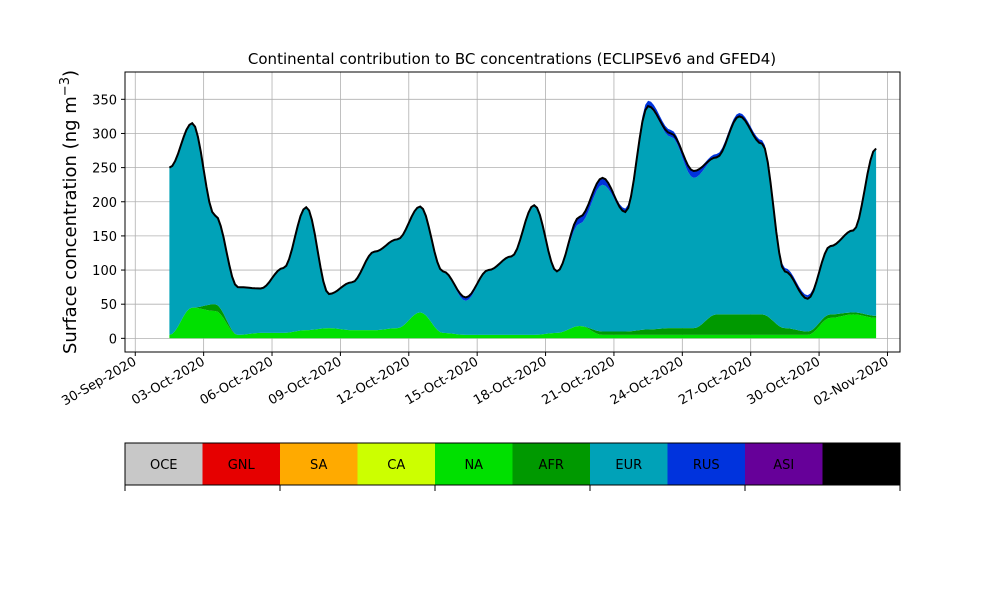 This screenshot has width=1000, height=600. I want to click on x-tick-label: 12-Oct-2020, so click(373, 381).